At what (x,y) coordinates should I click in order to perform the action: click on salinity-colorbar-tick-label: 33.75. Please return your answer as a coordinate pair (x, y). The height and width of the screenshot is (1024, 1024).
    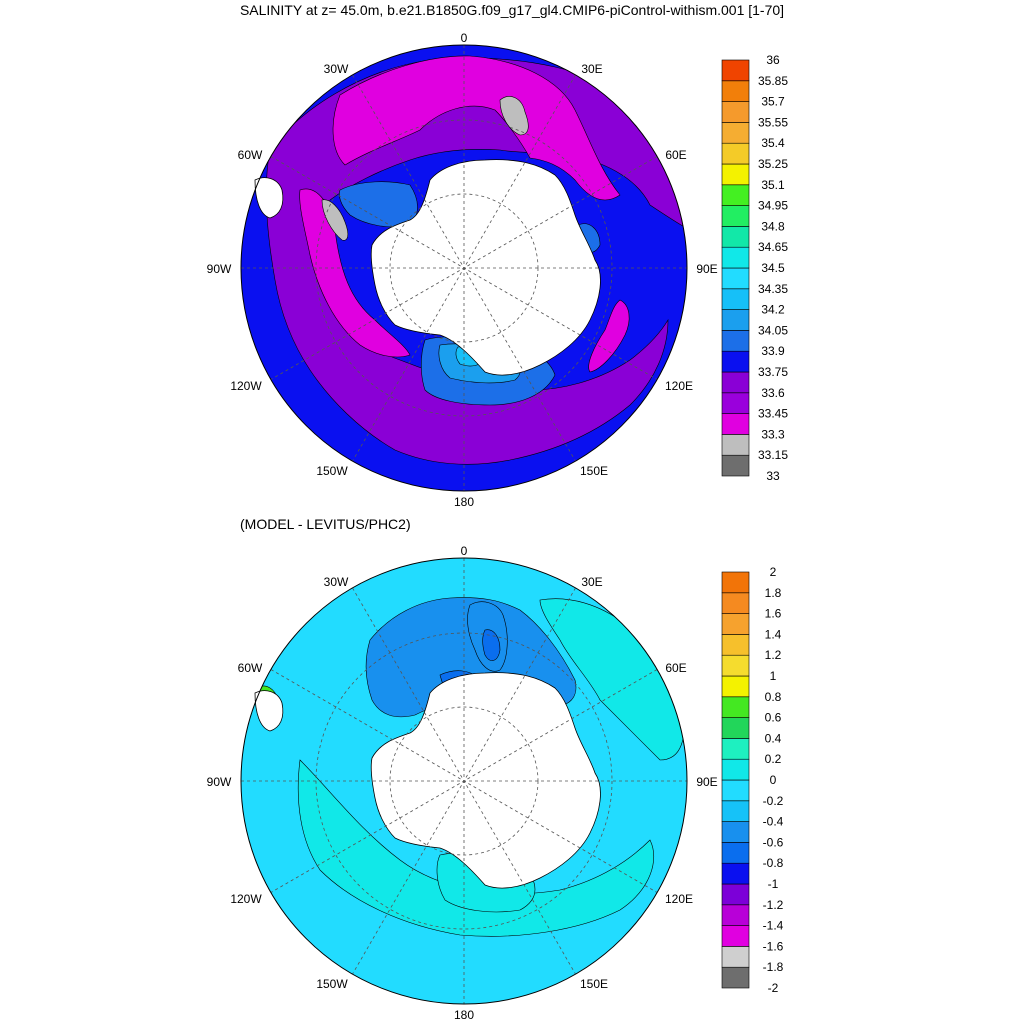
    Looking at the image, I should click on (773, 372).